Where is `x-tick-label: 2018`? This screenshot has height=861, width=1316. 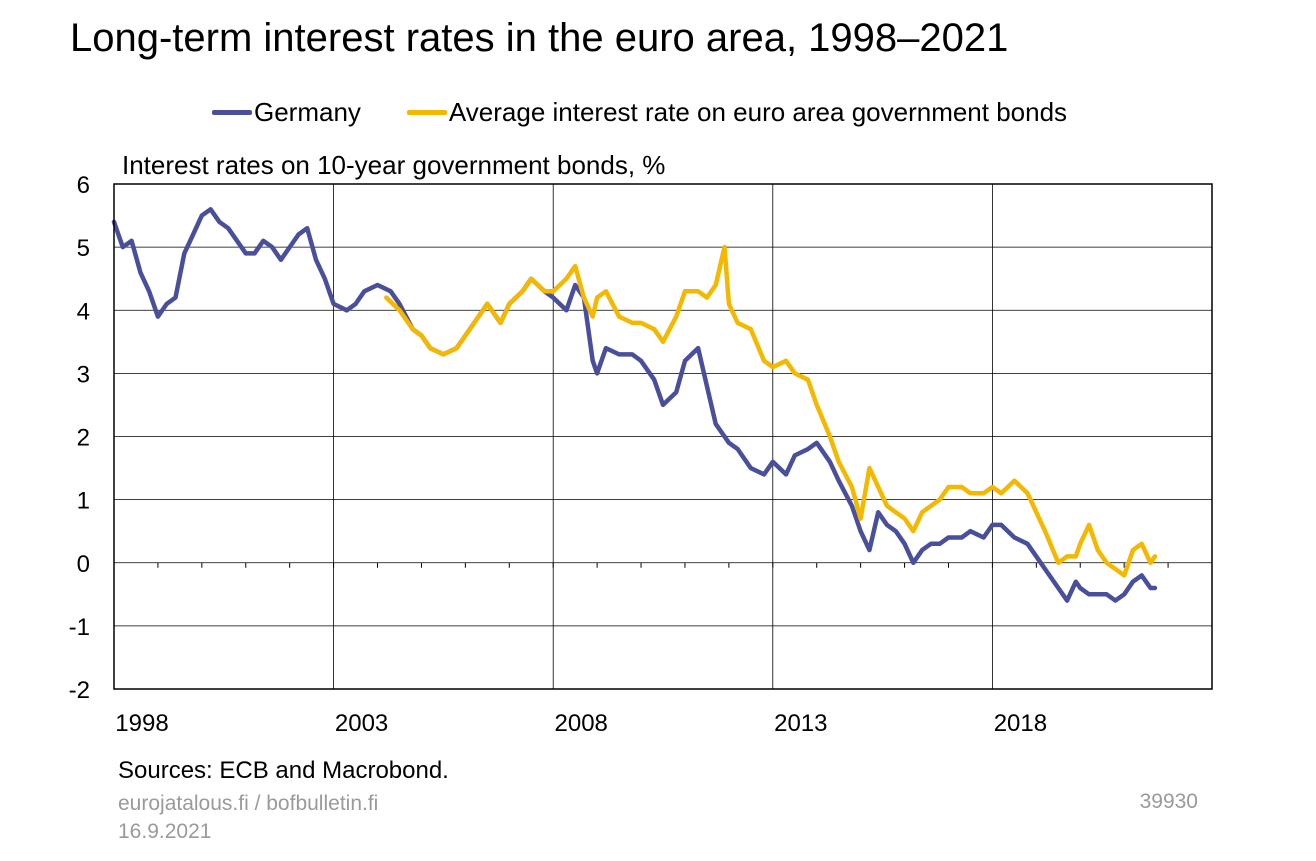 x-tick-label: 2018 is located at coordinates (1020, 723).